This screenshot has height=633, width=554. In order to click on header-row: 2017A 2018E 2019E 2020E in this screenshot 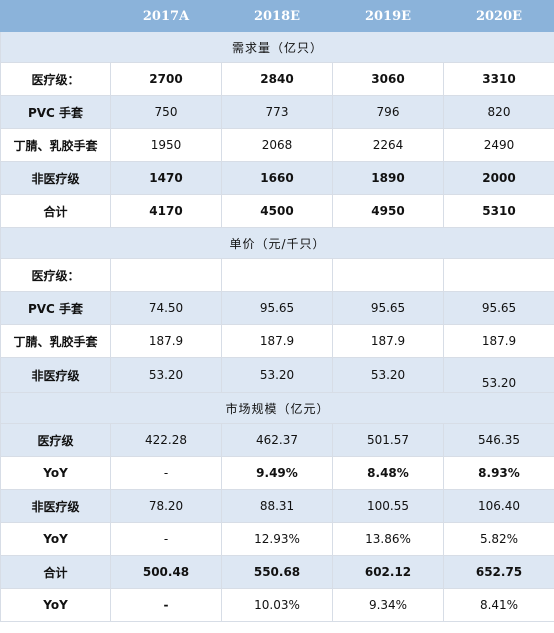, I will do `click(277, 16)`.